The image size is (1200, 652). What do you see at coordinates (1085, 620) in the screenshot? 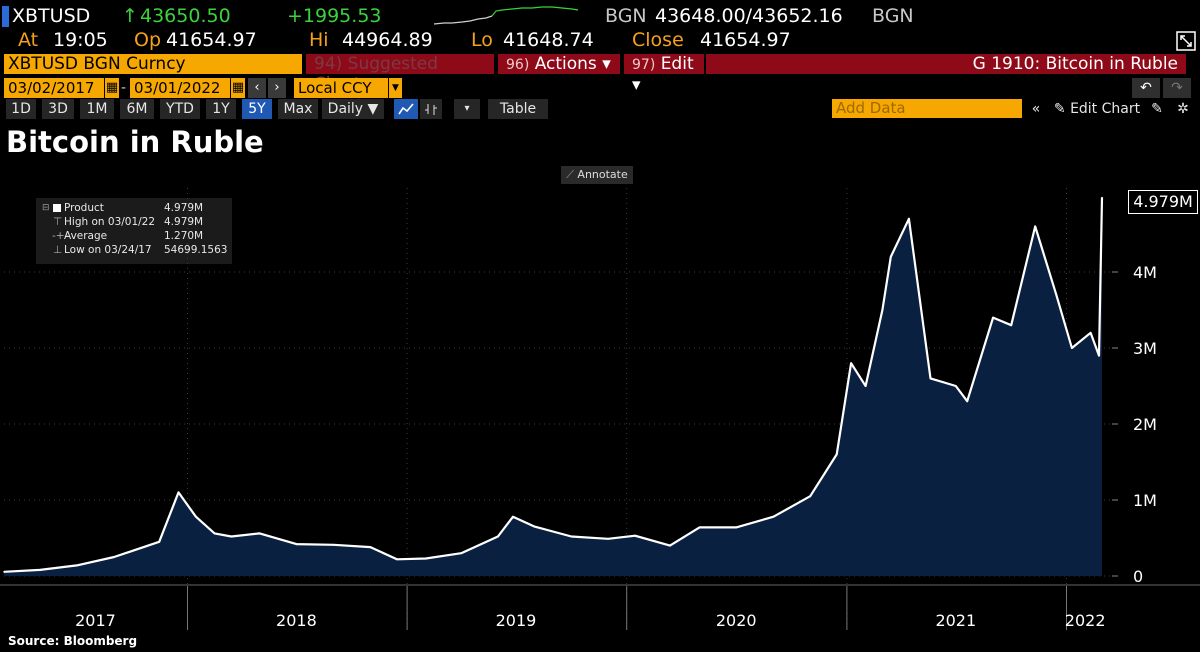
I see `x-tick-label: 2022` at bounding box center [1085, 620].